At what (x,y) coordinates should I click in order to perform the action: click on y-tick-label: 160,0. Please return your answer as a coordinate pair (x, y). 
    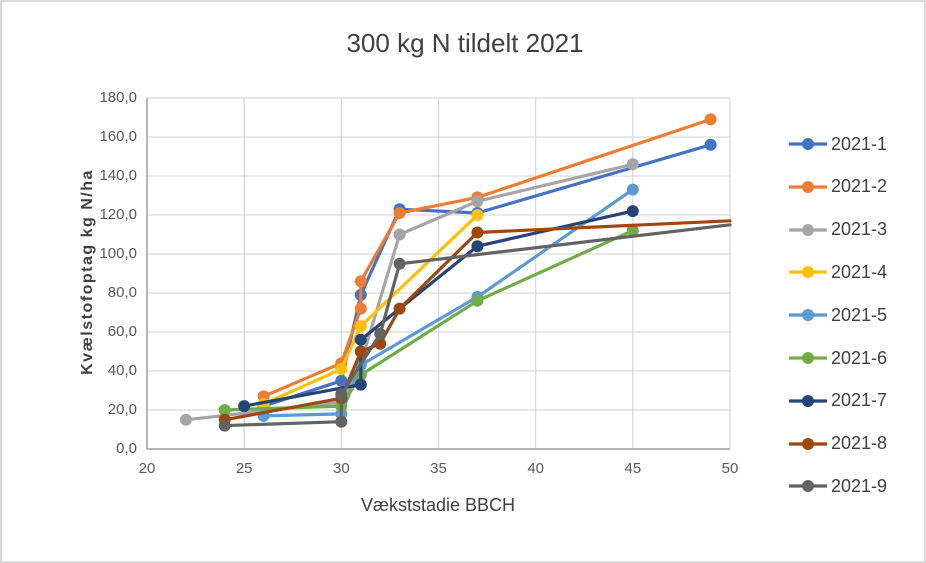
    Looking at the image, I should click on (118, 136).